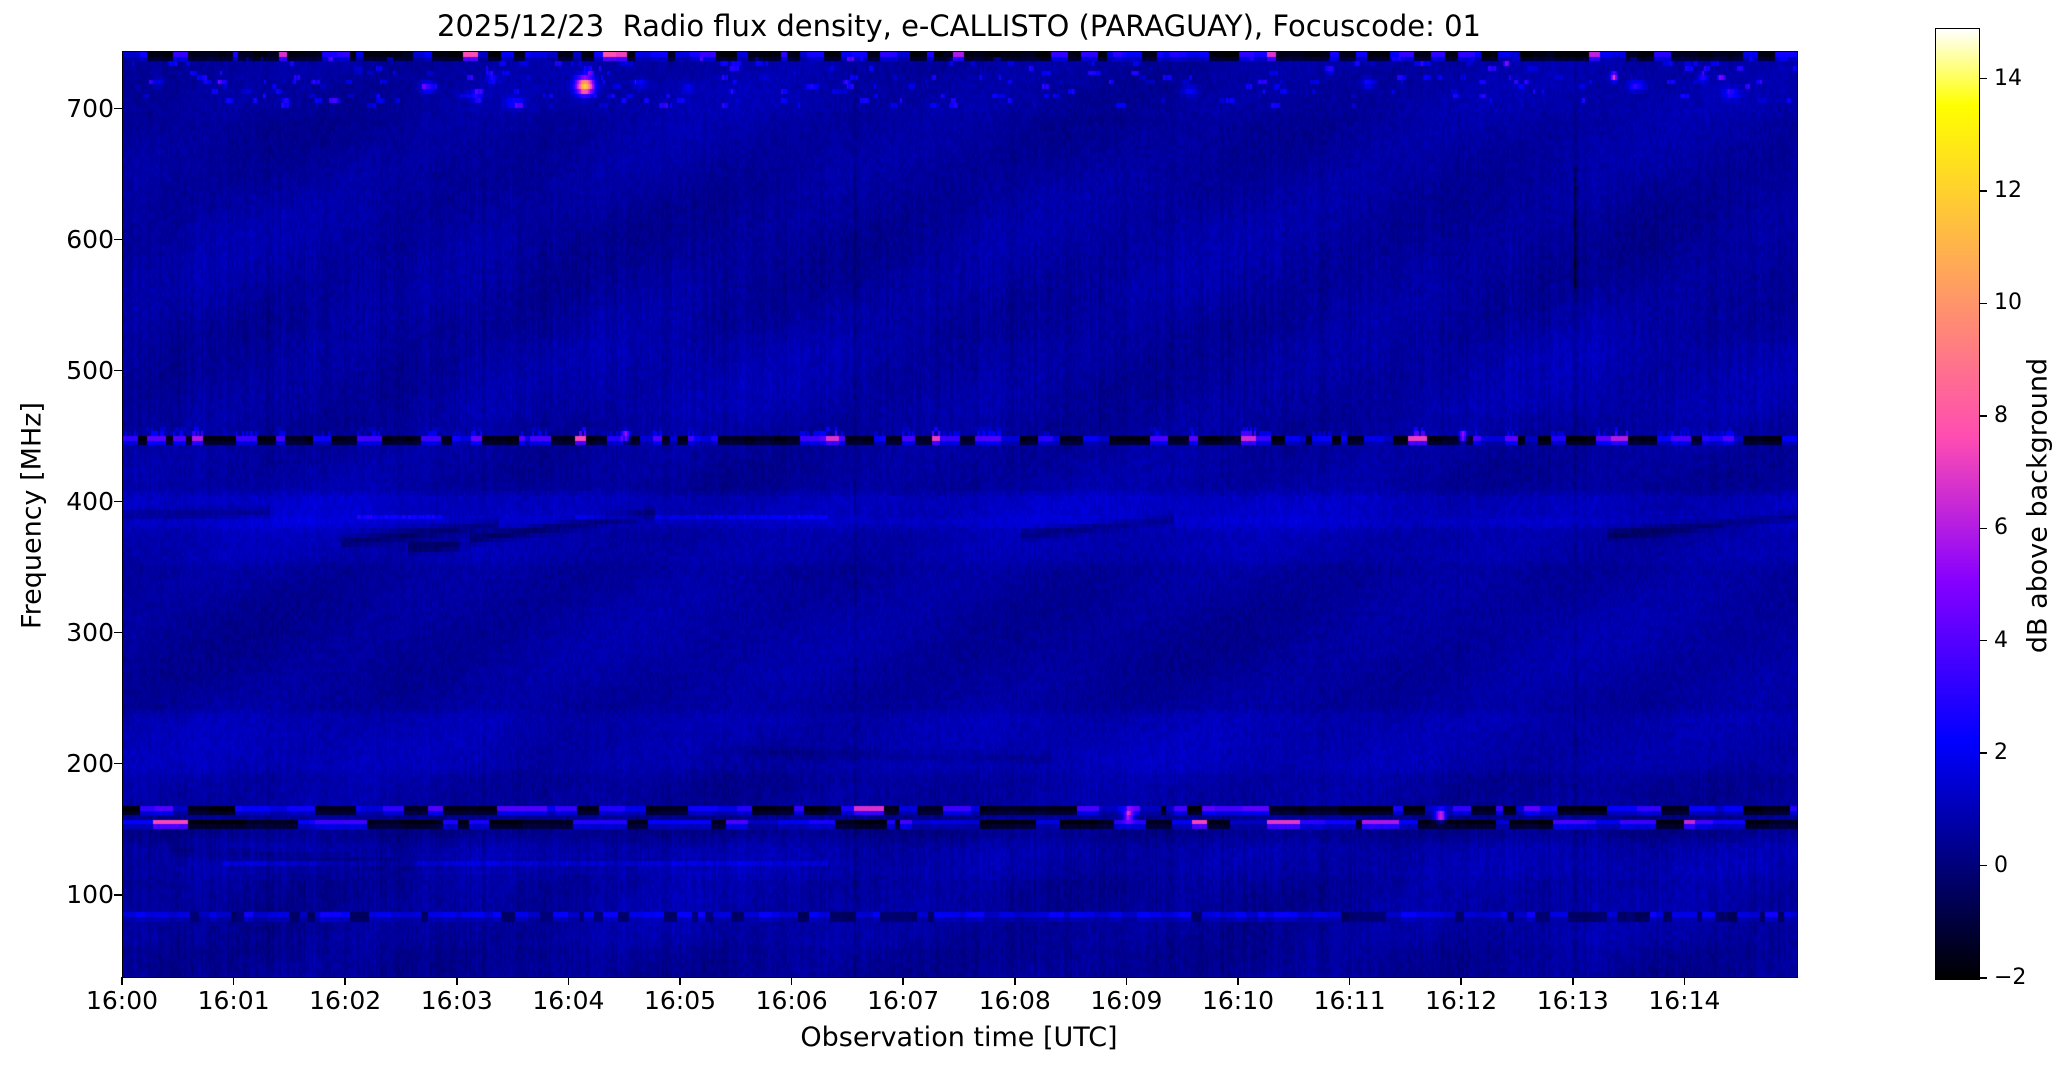  Describe the element at coordinates (903, 1000) in the screenshot. I see `x-tick-label: 16:07` at that location.